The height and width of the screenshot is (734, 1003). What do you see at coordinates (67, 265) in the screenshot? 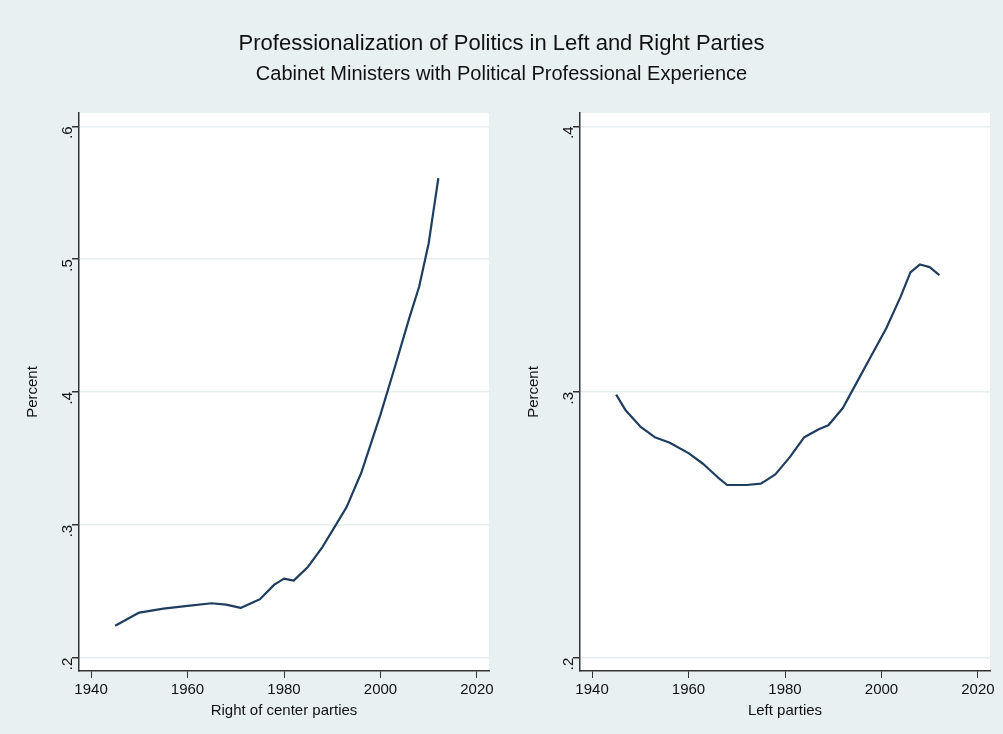
I see `y-tick-label: .5` at bounding box center [67, 265].